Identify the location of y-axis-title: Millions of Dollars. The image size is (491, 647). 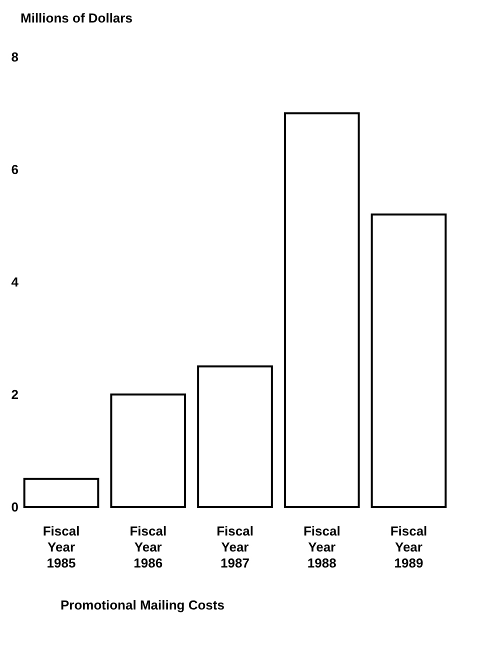
(76, 18).